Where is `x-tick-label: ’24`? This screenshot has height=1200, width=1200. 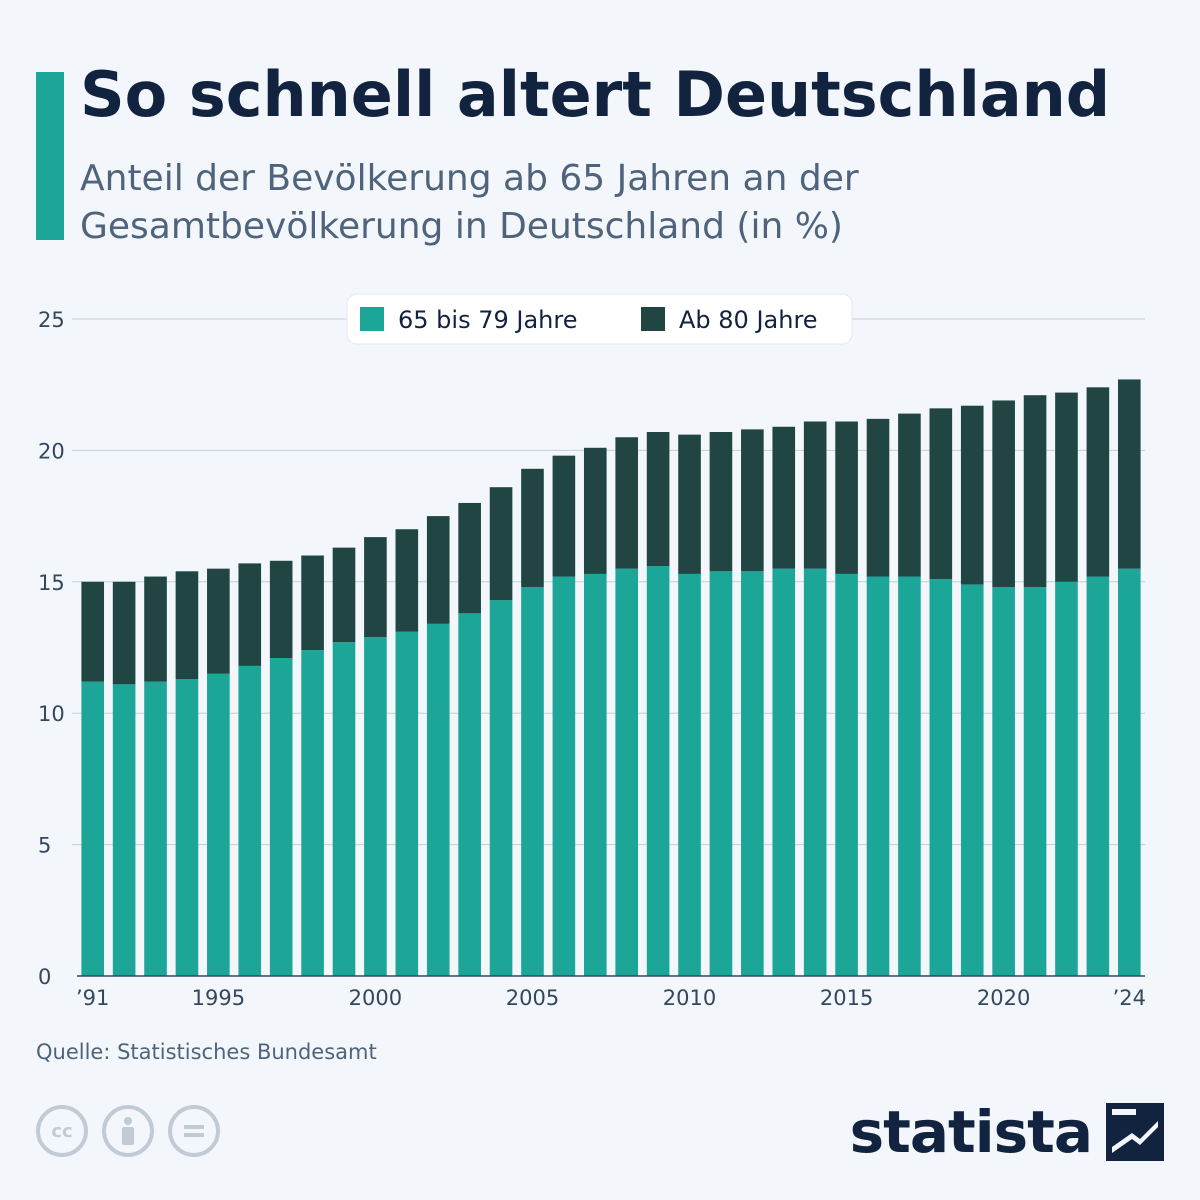
x-tick-label: ’24 is located at coordinates (1129, 998).